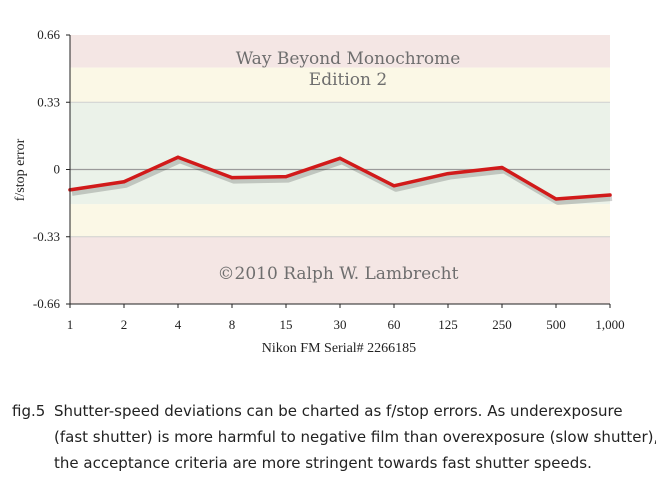  What do you see at coordinates (29, 411) in the screenshot?
I see `figure-number: fig.5` at bounding box center [29, 411].